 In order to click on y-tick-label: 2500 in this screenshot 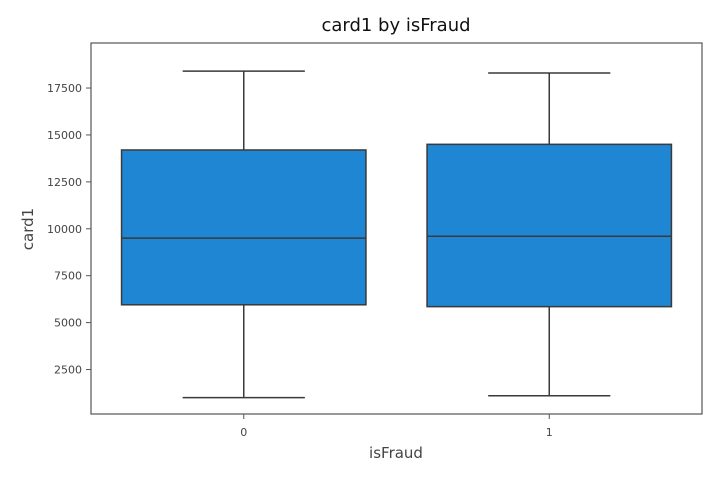, I will do `click(68, 370)`.